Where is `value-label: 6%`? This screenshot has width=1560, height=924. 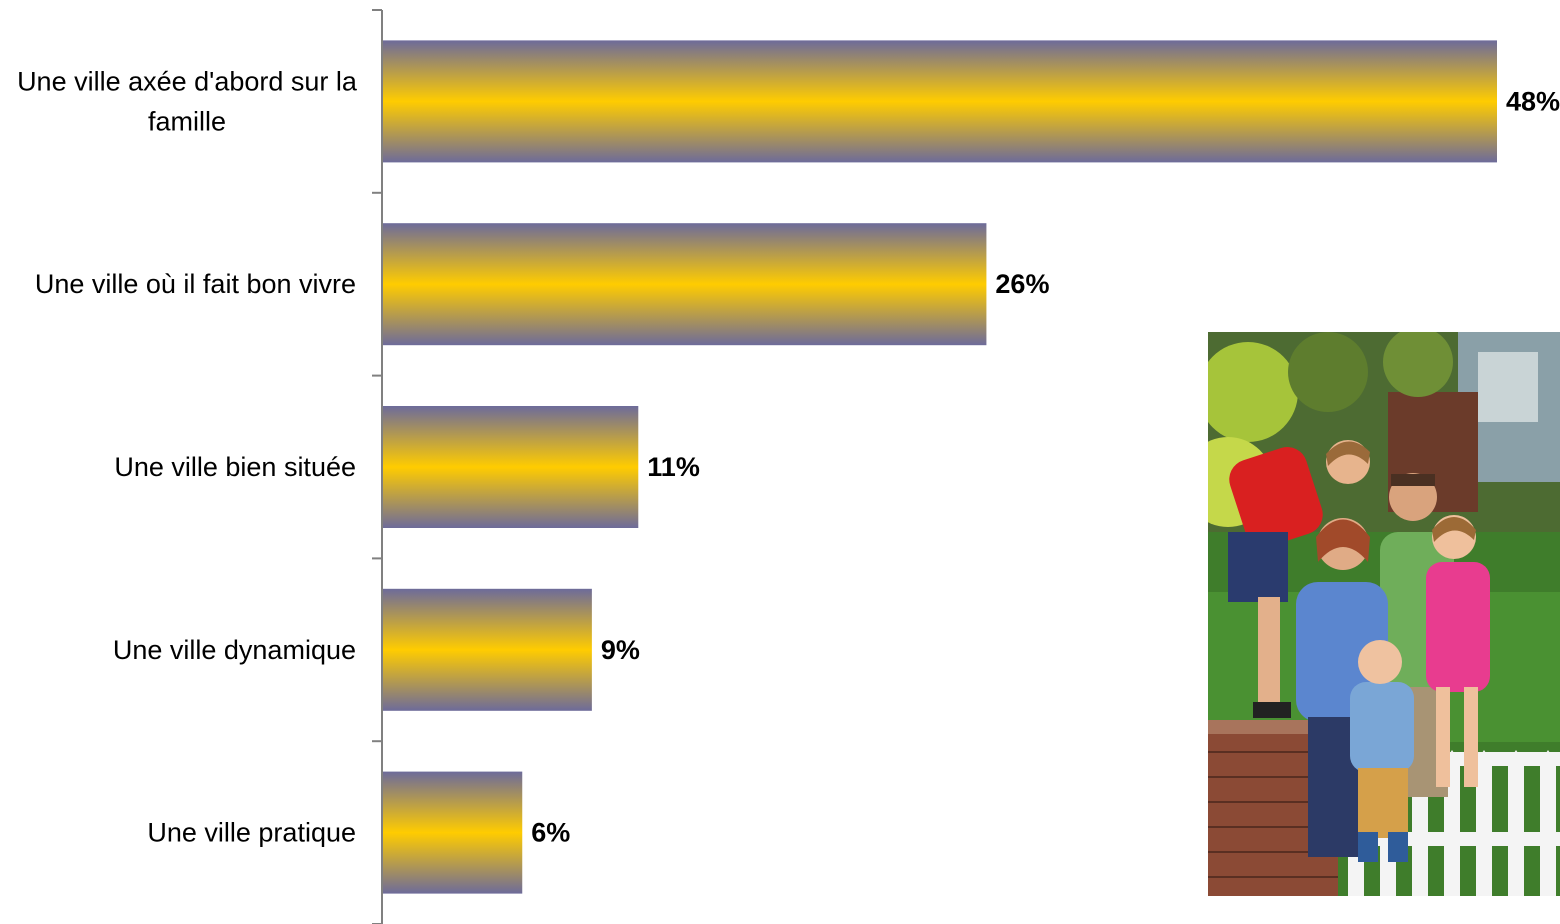 value-label: 6% is located at coordinates (550, 833).